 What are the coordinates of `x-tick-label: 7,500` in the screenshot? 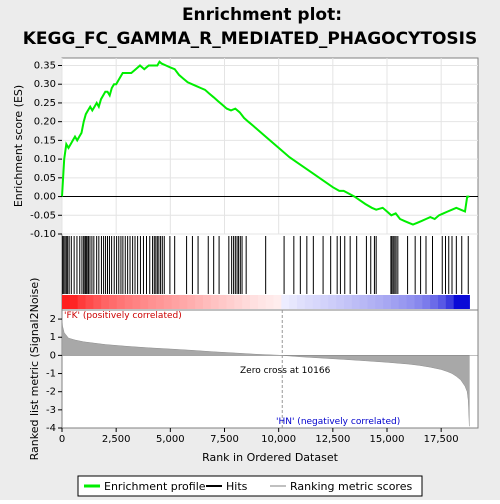 It's located at (224, 439).